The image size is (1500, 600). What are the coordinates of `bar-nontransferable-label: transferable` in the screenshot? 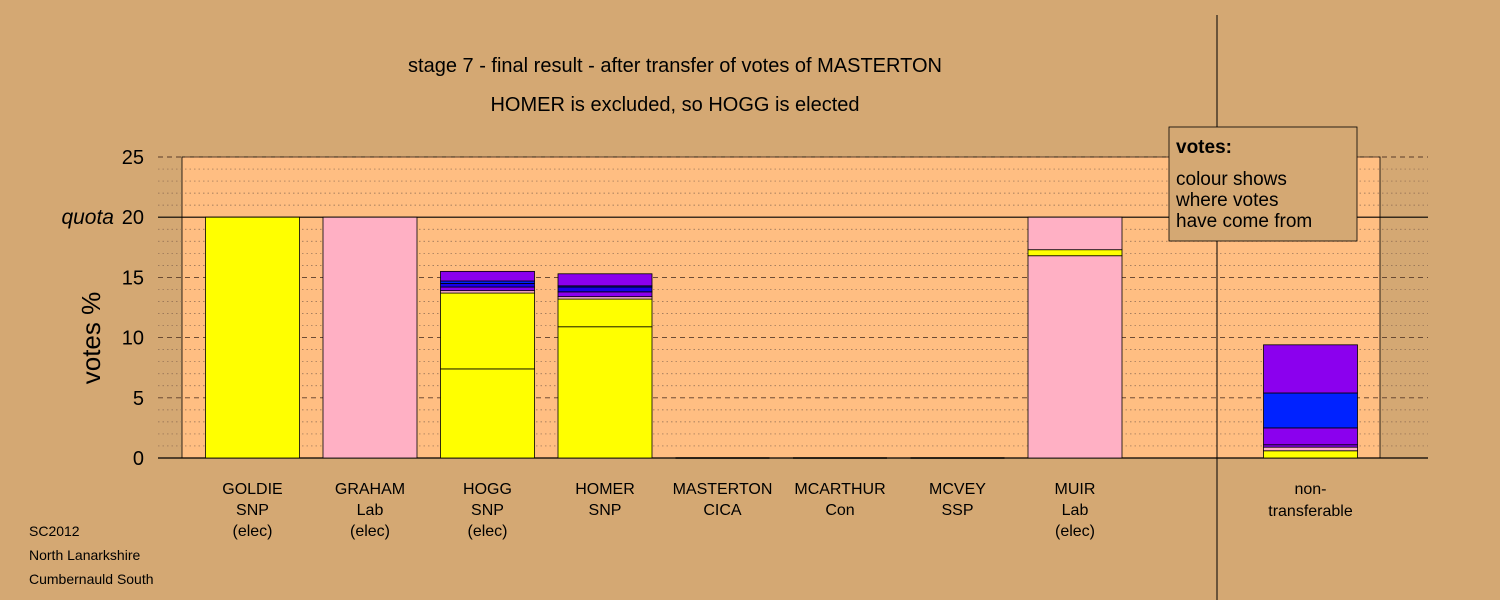 It's located at (1310, 511).